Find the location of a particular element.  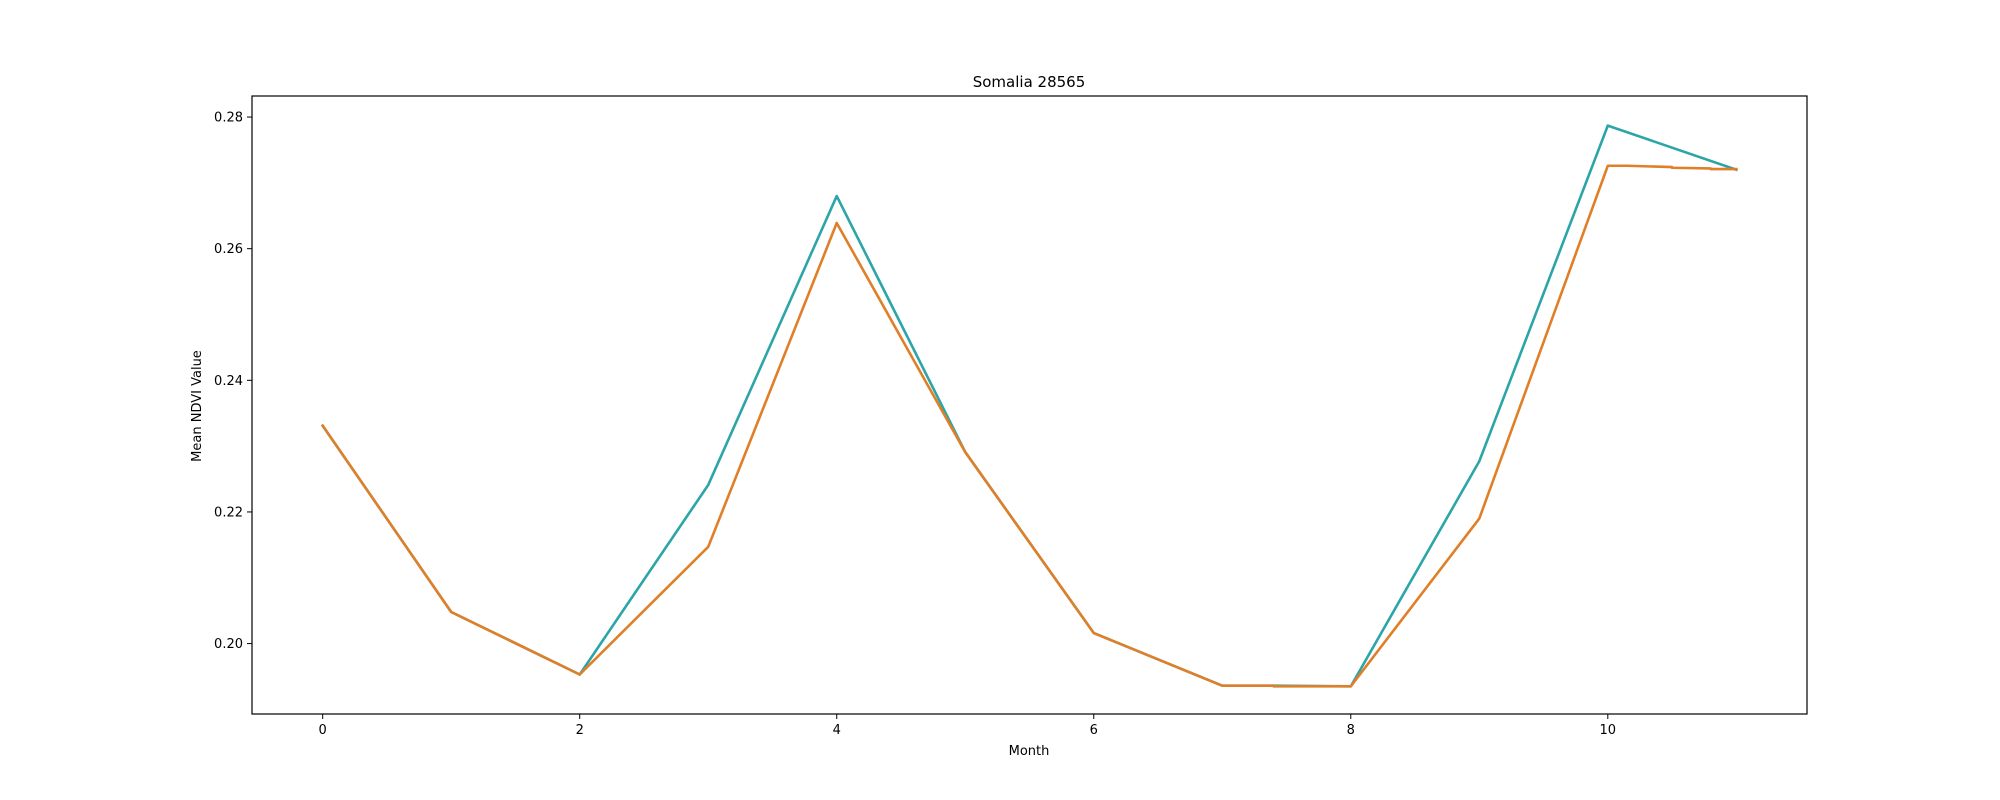

x-tick-label: 4 is located at coordinates (837, 730).